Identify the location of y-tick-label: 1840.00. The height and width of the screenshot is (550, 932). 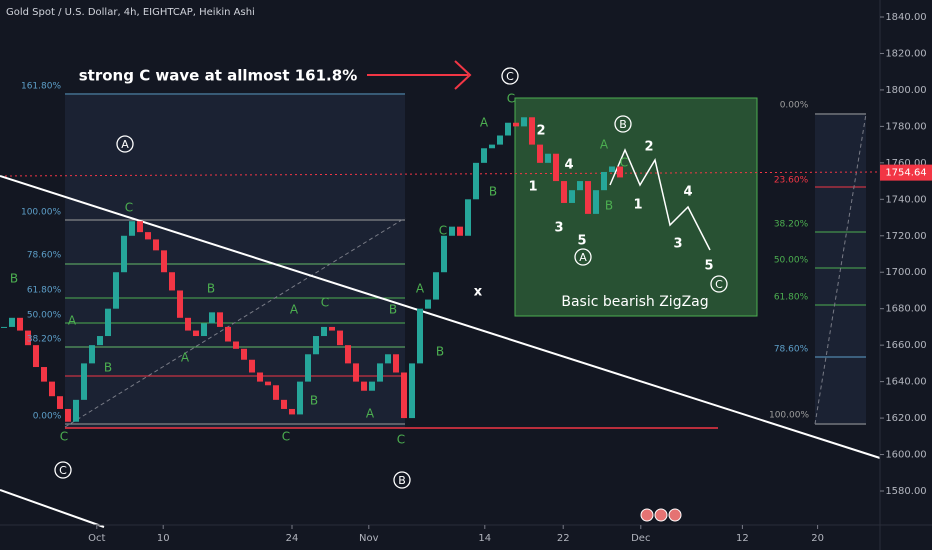
(905, 17).